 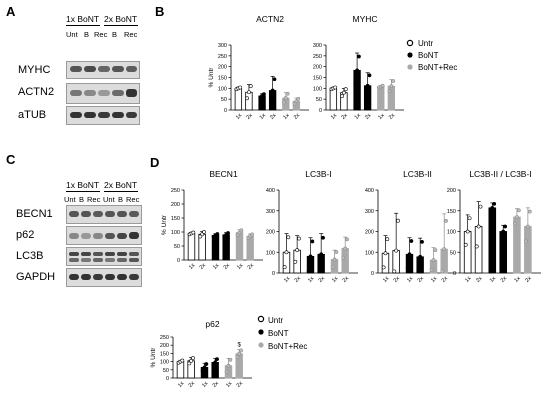 What do you see at coordinates (410, 54) in the screenshot?
I see `legend-b-markers` at bounding box center [410, 54].